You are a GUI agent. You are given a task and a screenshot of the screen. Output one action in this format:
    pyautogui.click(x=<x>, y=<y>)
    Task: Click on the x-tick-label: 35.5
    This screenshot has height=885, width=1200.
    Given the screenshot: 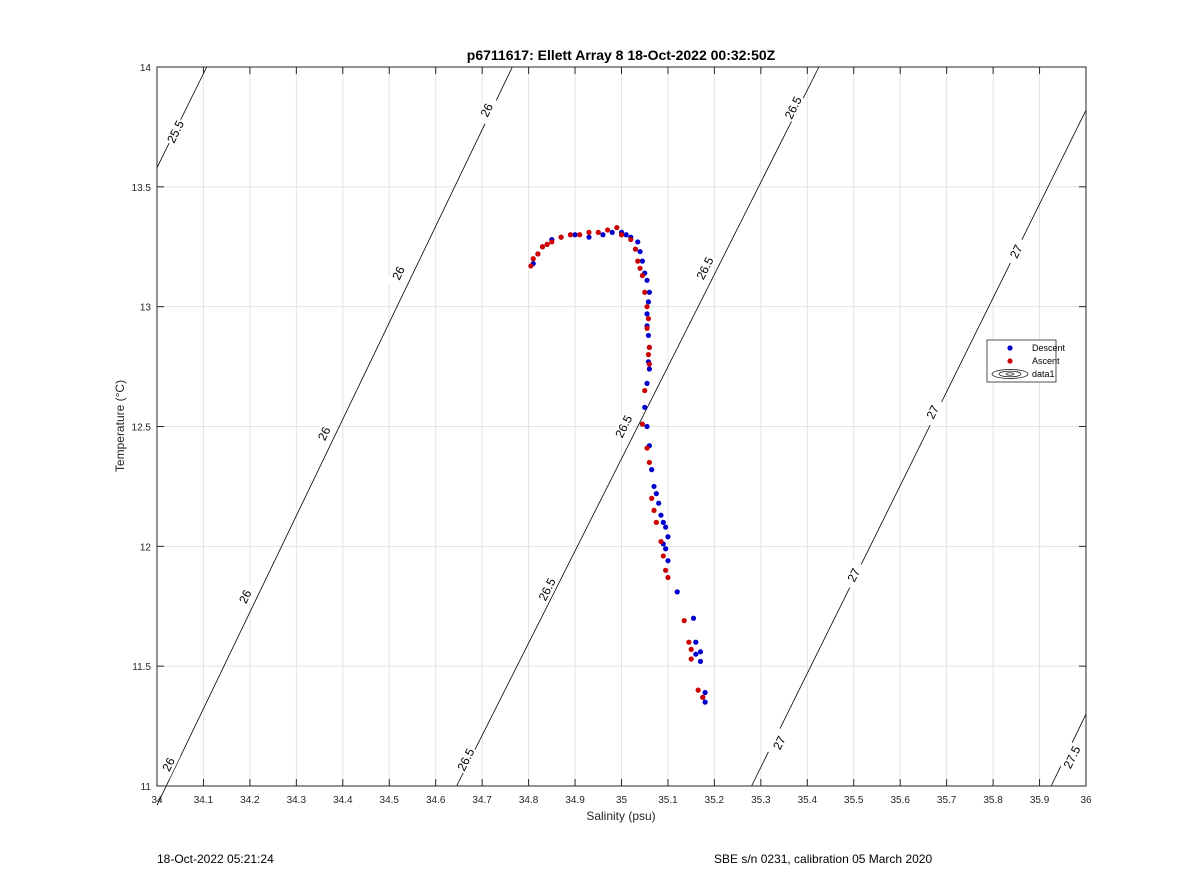 What is the action you would take?
    pyautogui.click(x=854, y=800)
    